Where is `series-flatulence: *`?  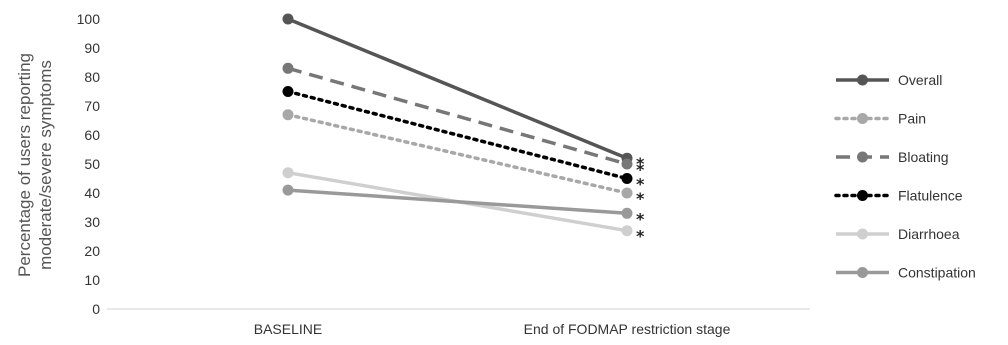 series-flatulence: * is located at coordinates (463, 140).